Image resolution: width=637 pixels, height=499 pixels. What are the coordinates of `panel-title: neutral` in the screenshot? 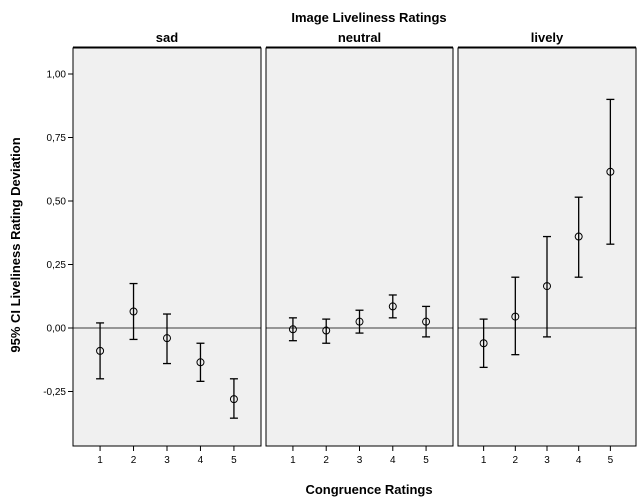 It's located at (359, 37).